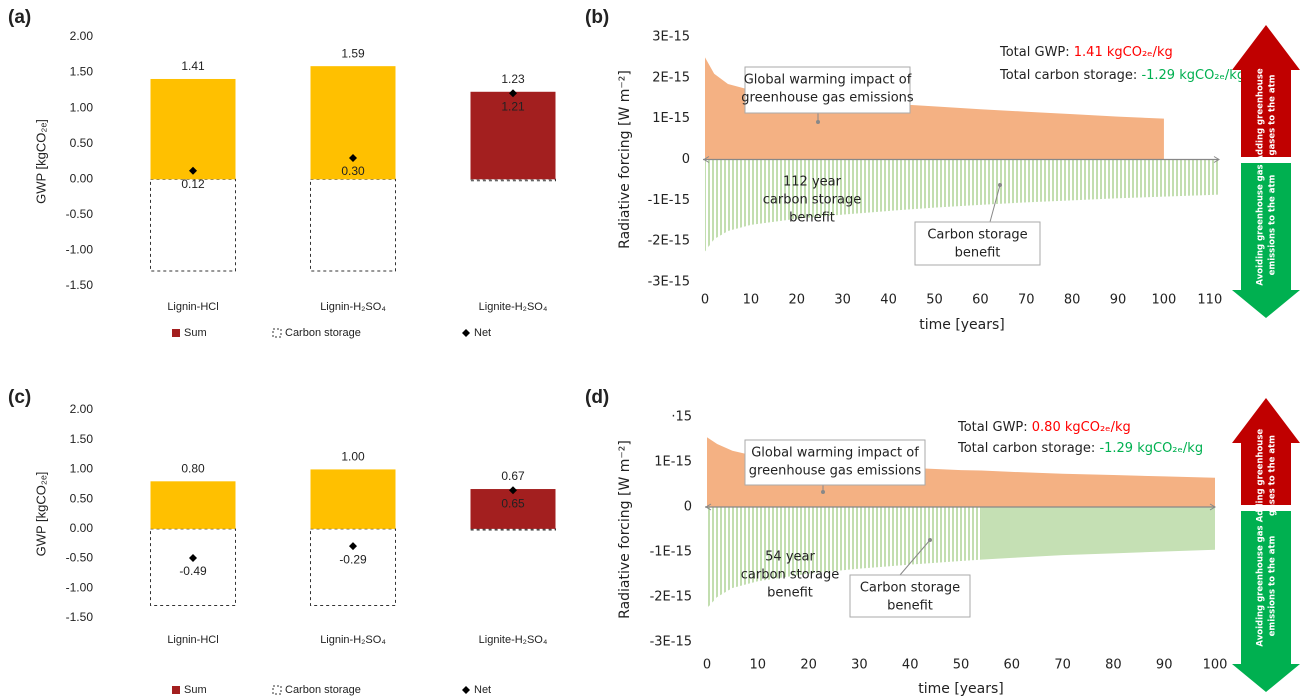 The height and width of the screenshot is (699, 1303). I want to click on legend-label: Net, so click(482, 690).